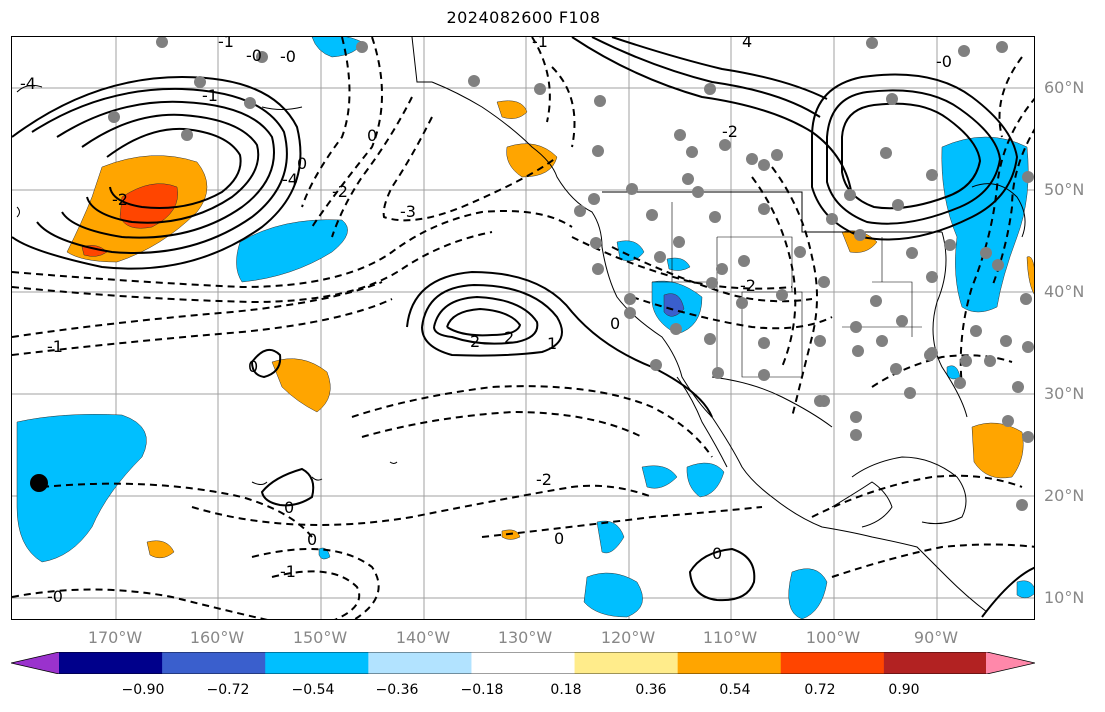 This screenshot has width=1105, height=712. Describe the element at coordinates (1064, 495) in the screenshot. I see `lat-label-20n: 20°N` at that location.